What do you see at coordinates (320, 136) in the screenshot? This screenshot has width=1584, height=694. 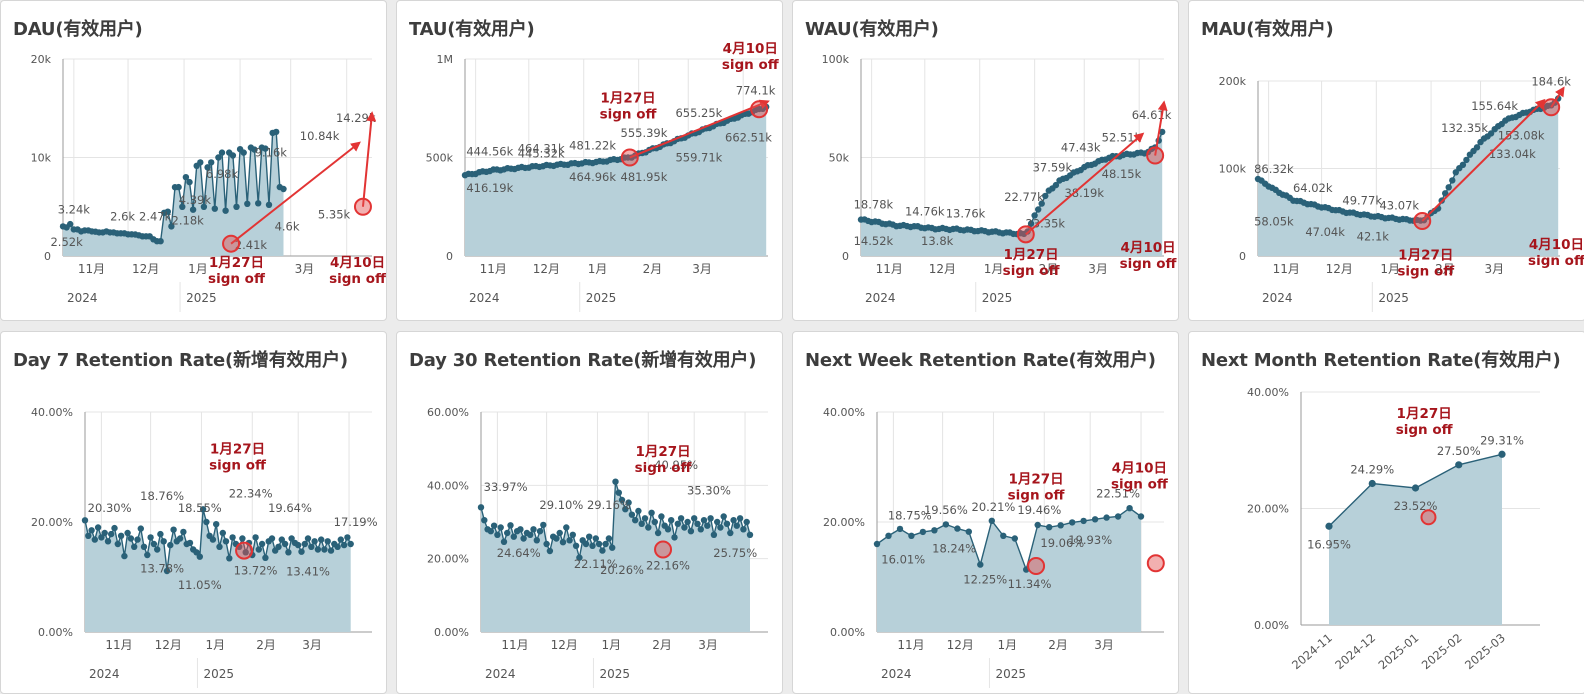 I see `data-label: 10.84k` at bounding box center [320, 136].